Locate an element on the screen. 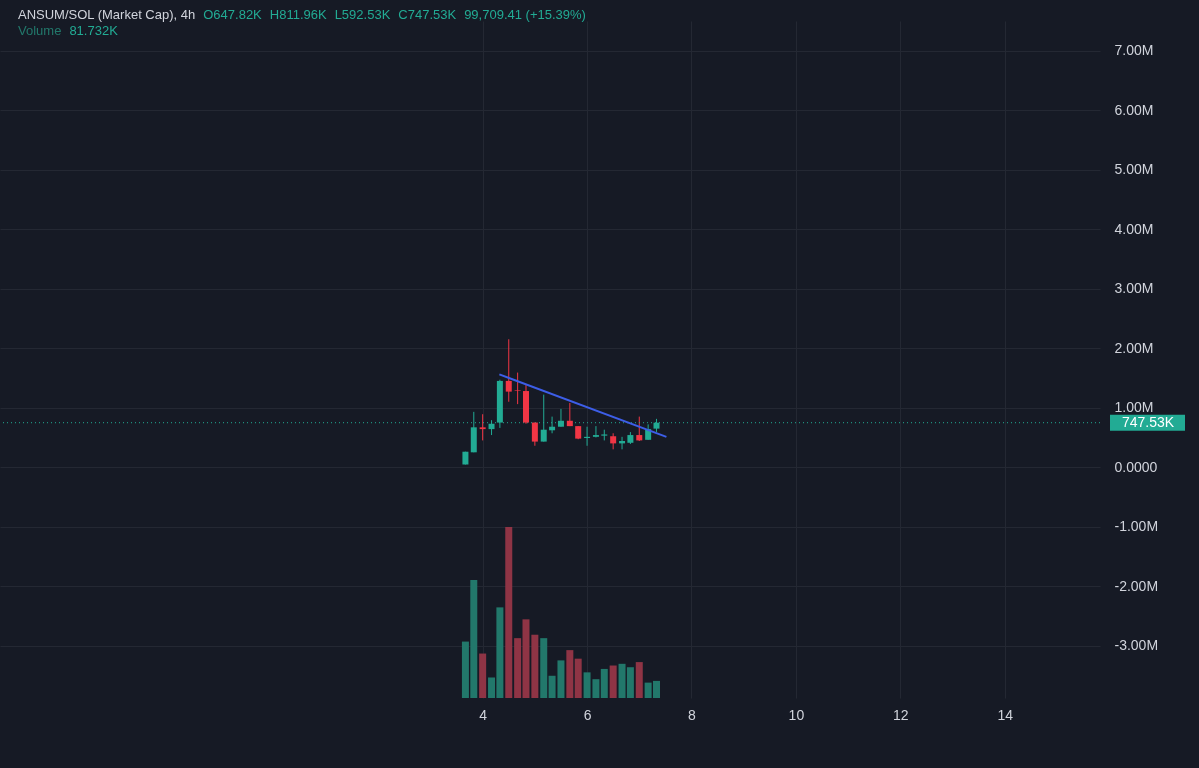  x-tick-label: 6 is located at coordinates (587, 714).